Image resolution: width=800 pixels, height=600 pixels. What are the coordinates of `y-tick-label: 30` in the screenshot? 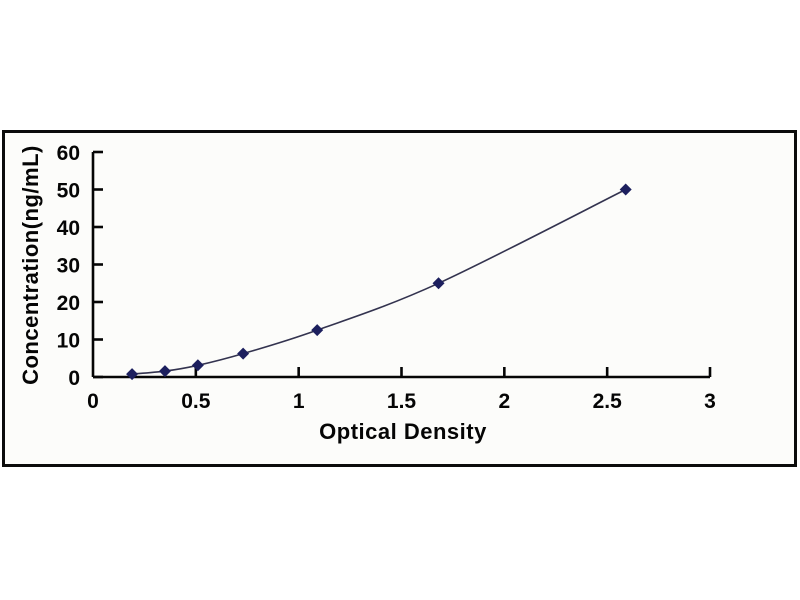 It's located at (68, 266).